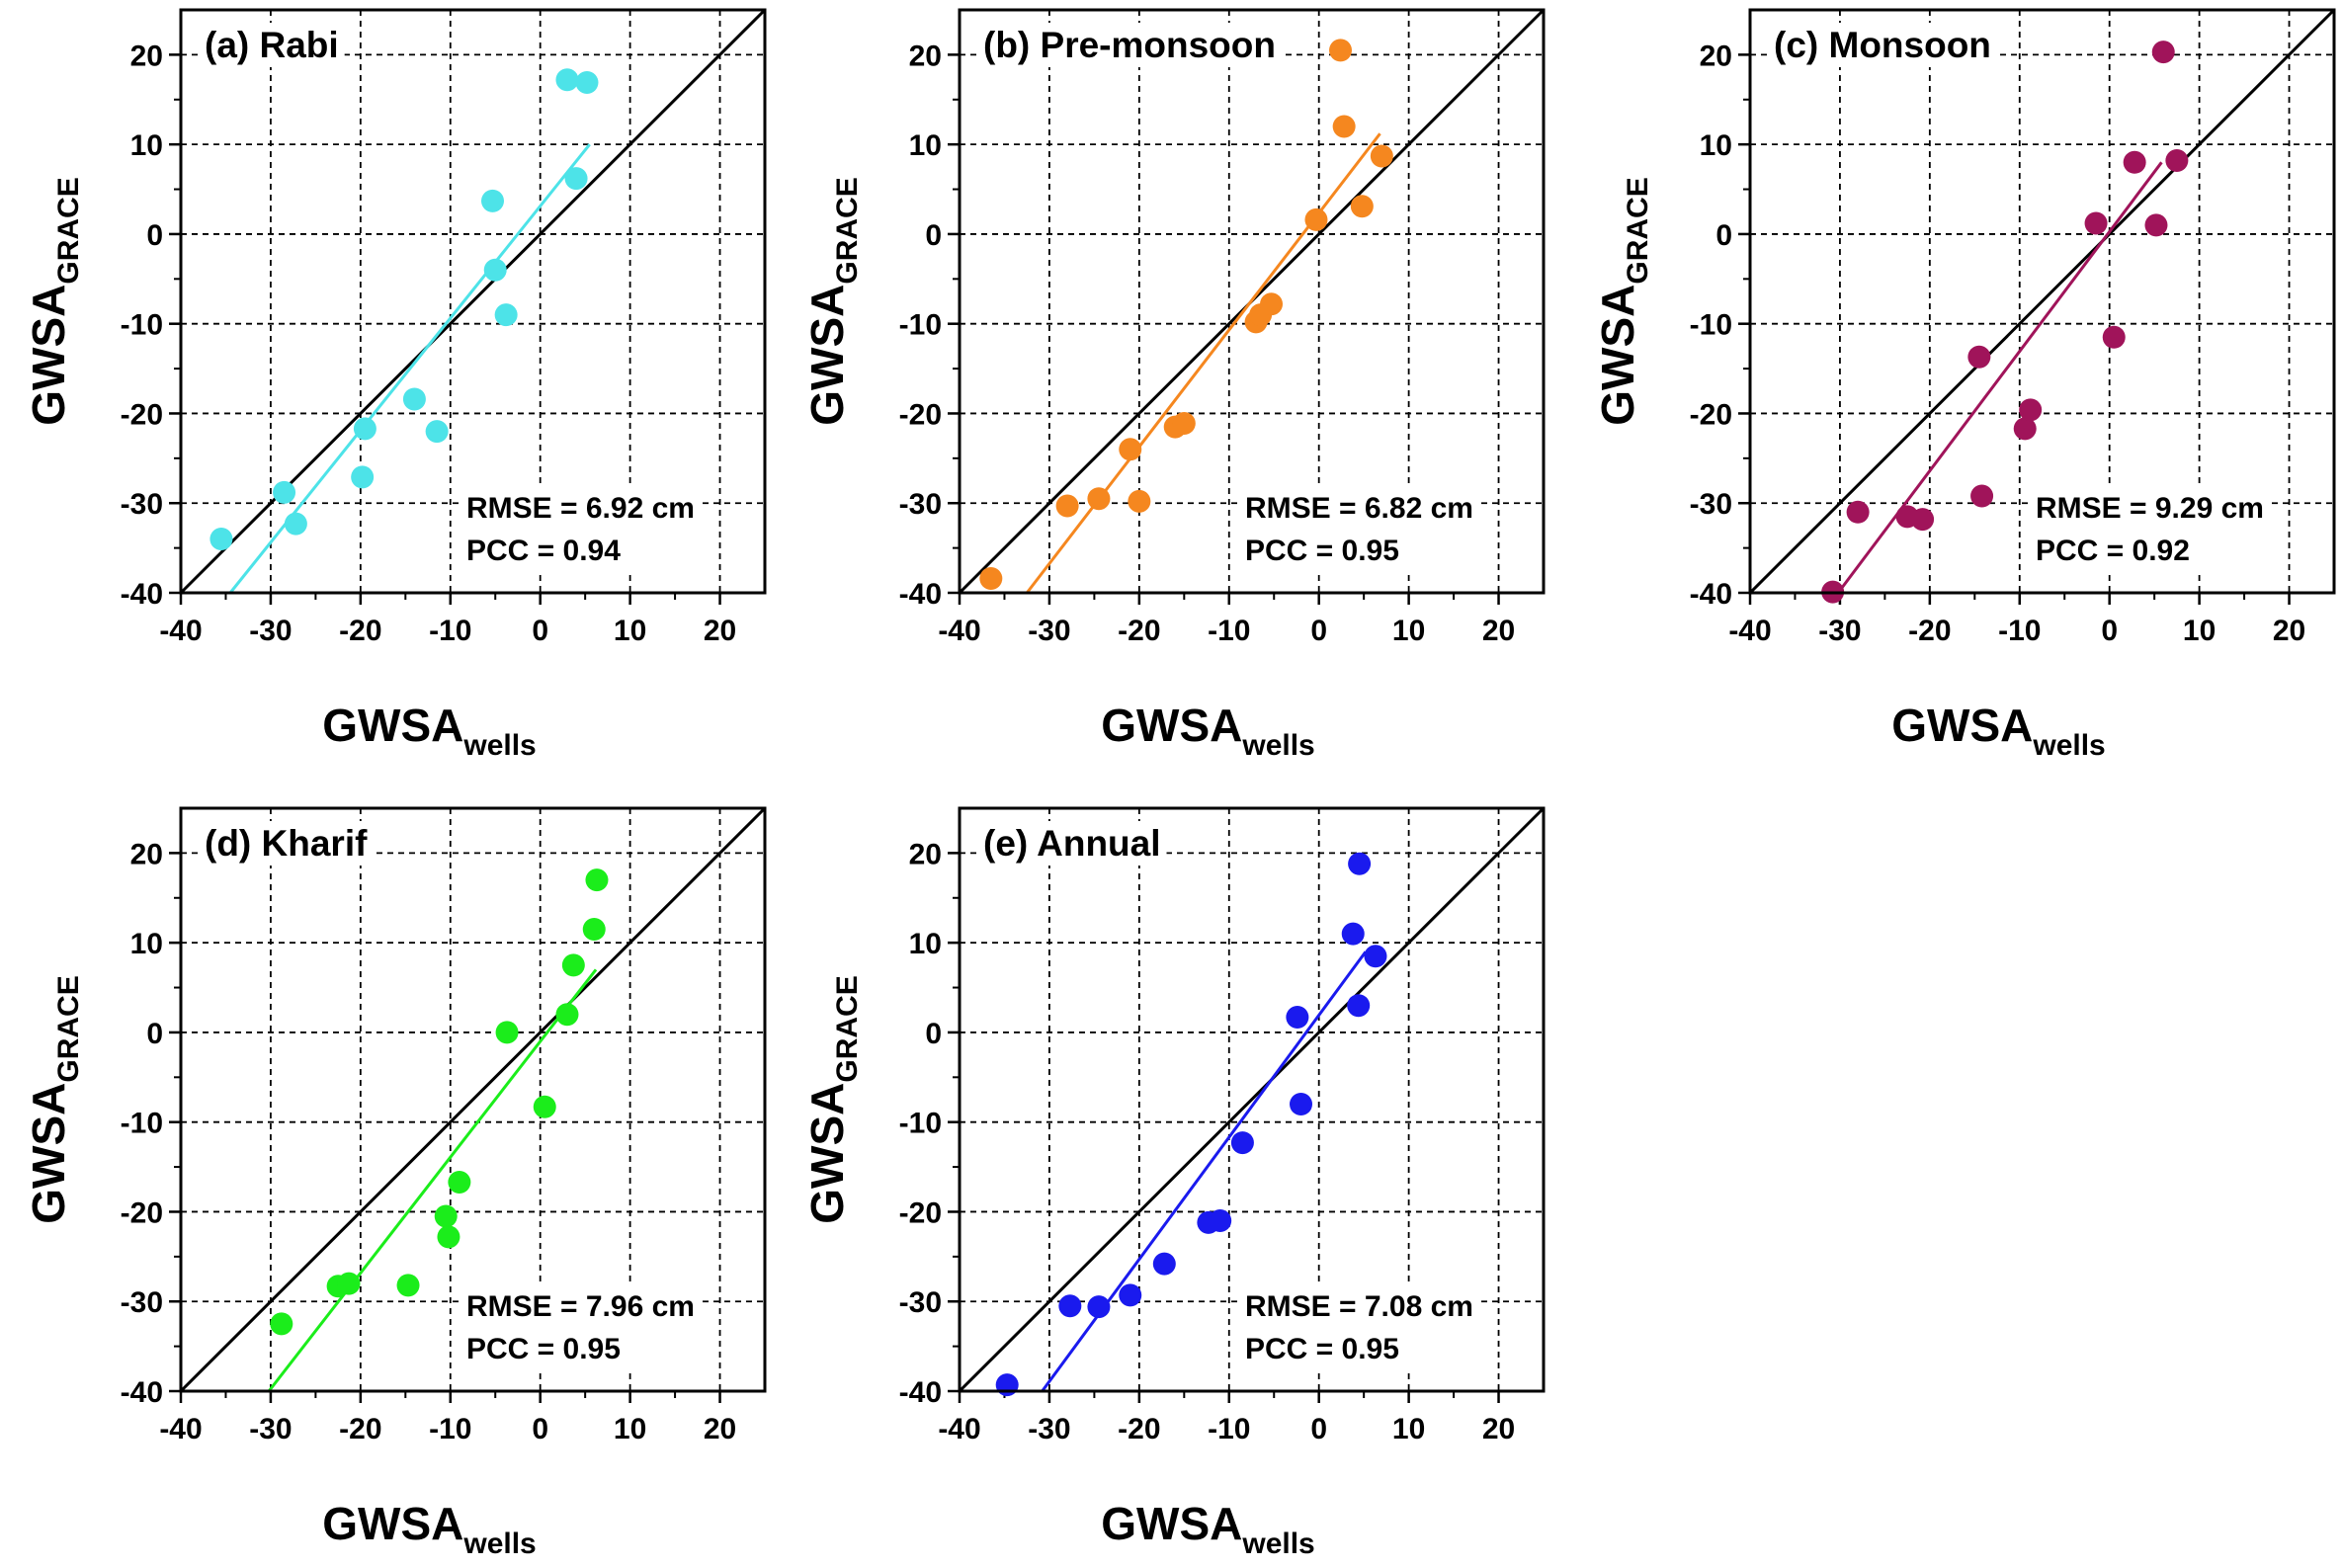 The width and height of the screenshot is (2342, 1568). Describe the element at coordinates (272, 45) in the screenshot. I see `panel-title: (a) Rabi` at that location.